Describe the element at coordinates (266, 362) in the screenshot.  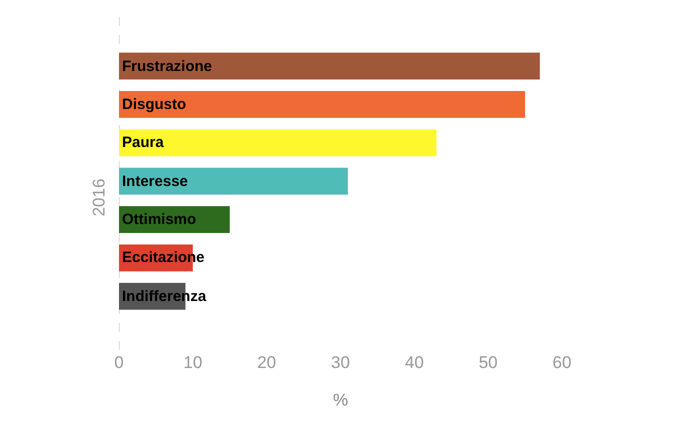
I see `x-tick-label: 20` at that location.